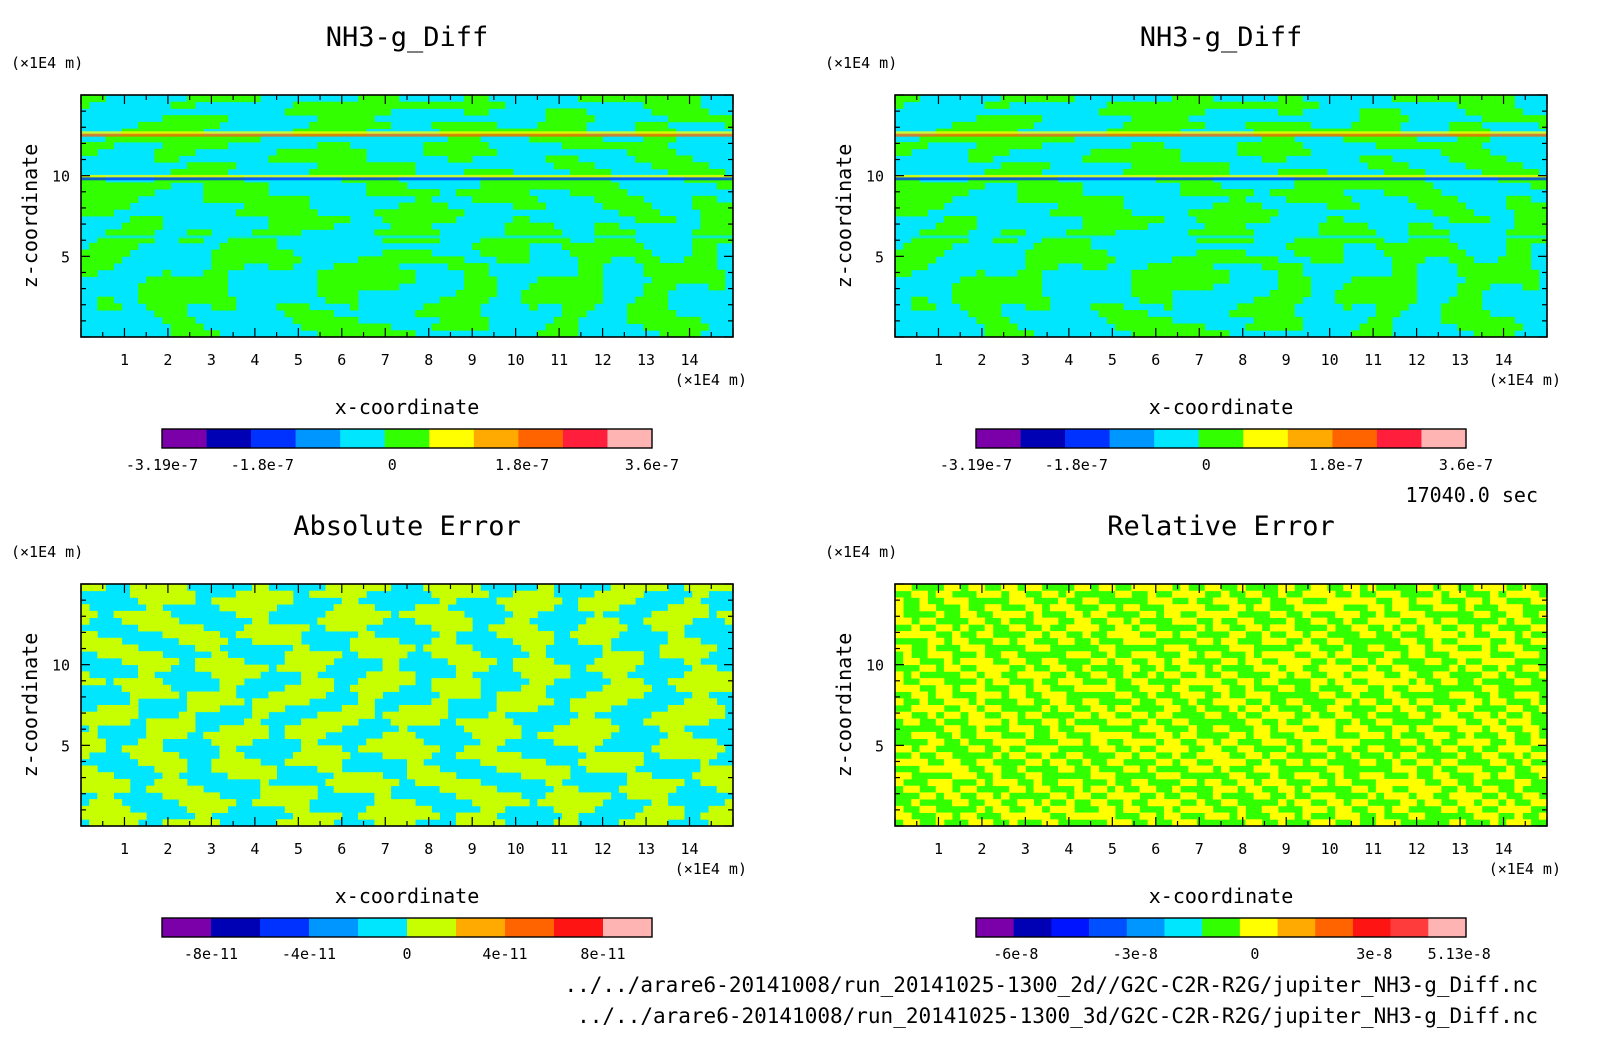 The width and height of the screenshot is (1604, 1054). Describe the element at coordinates (309, 954) in the screenshot. I see `colorbar-tick-label: -4e-11` at that location.